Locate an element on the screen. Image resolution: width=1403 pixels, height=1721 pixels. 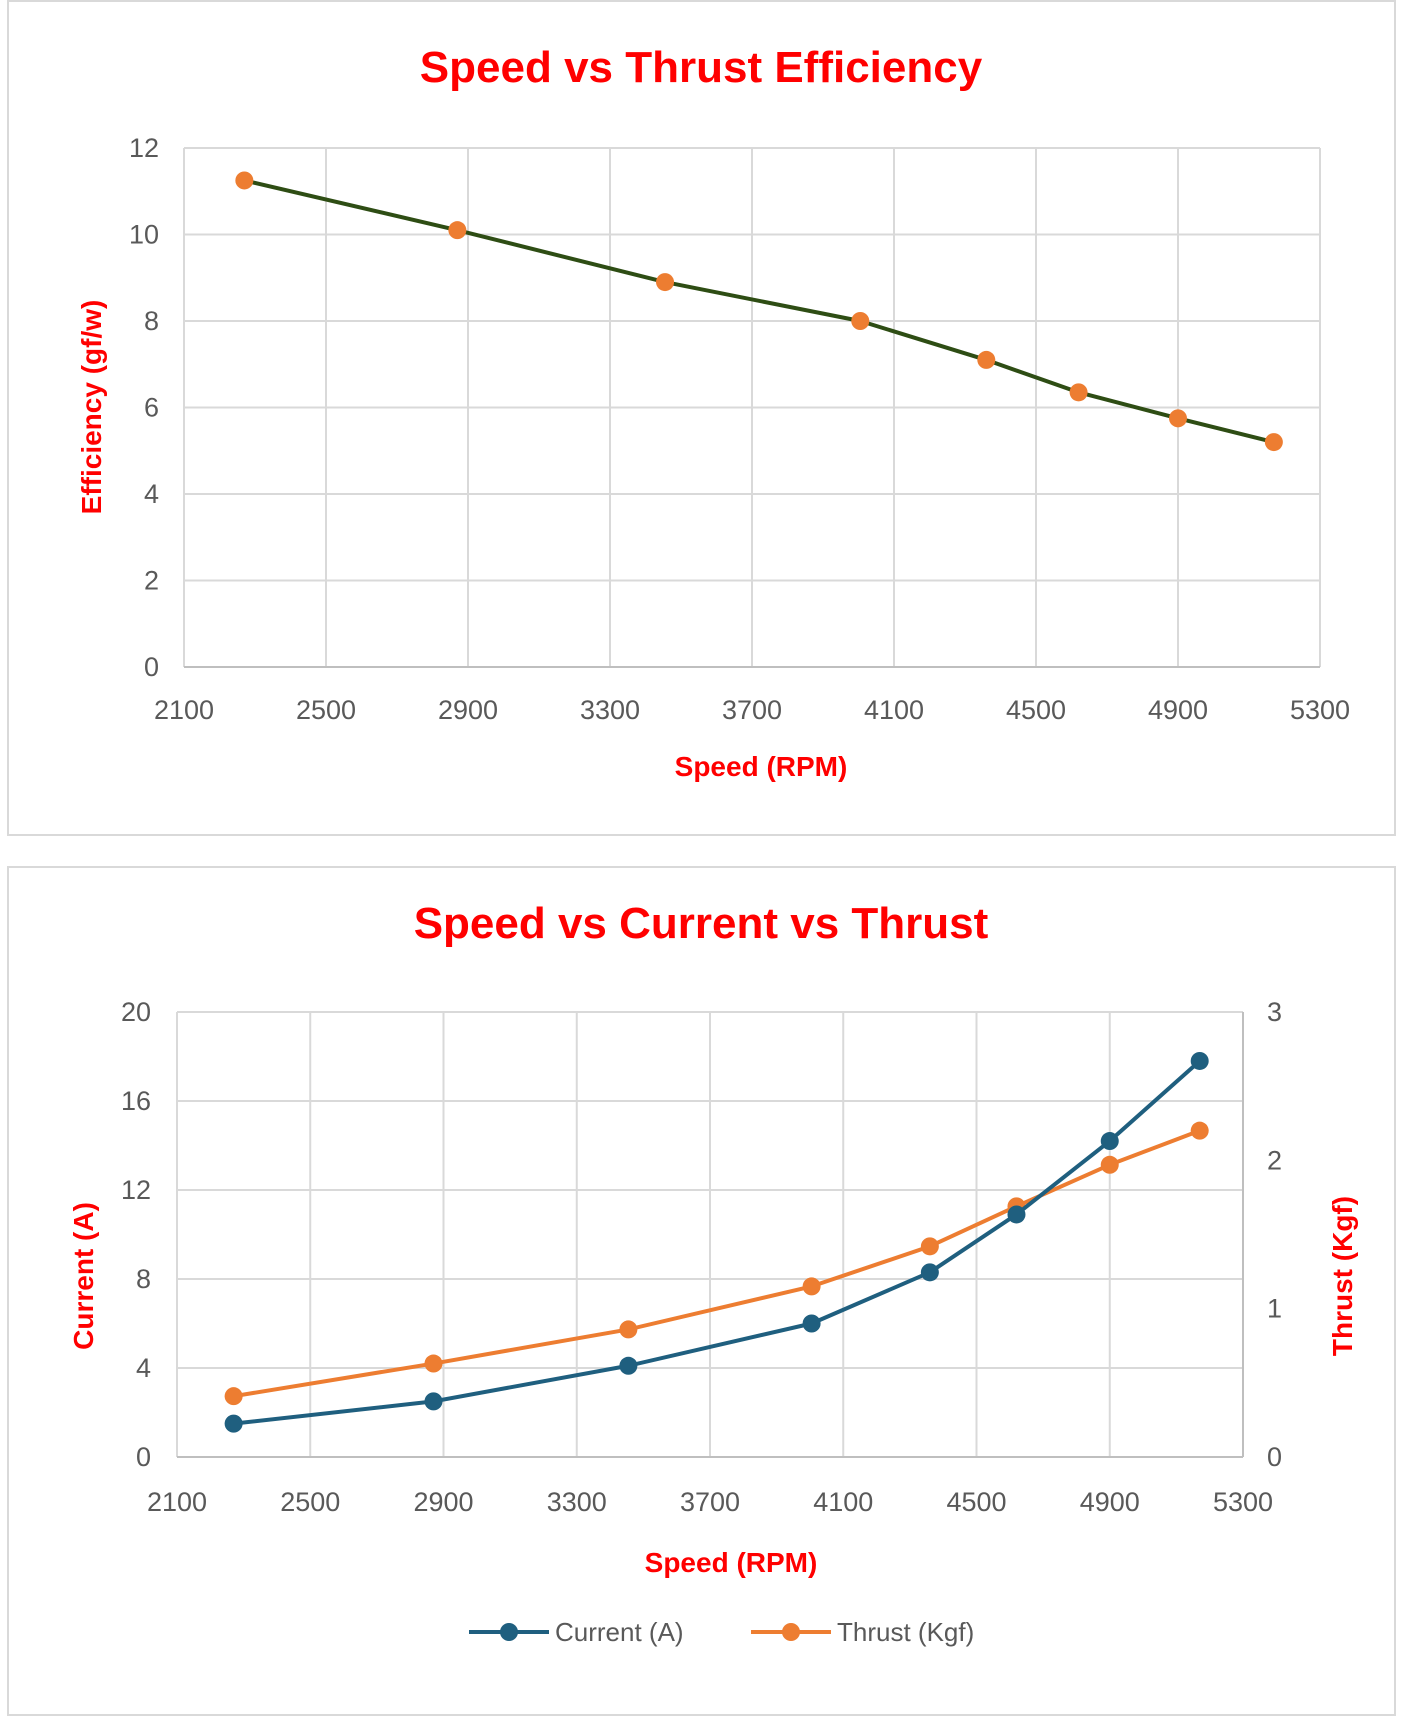
chart-title: Speed vs Current vs Thrust is located at coordinates (701, 923).